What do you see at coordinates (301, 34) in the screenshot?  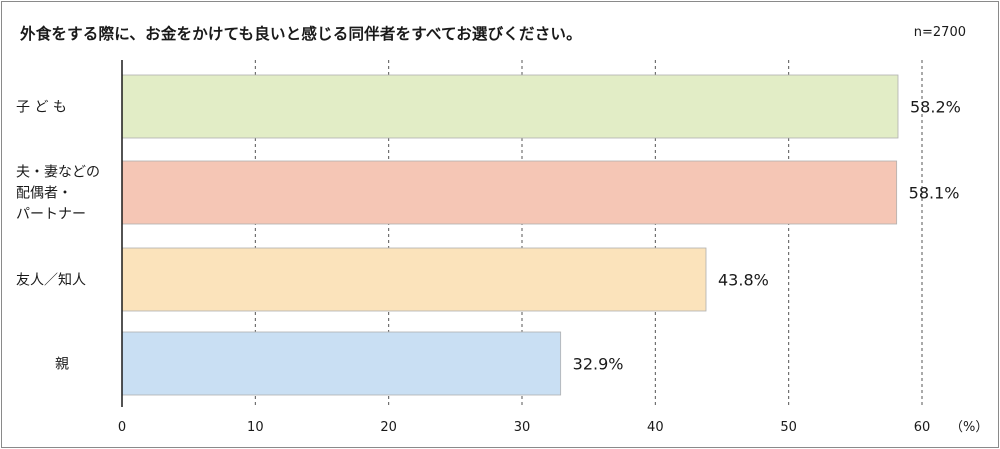 I see `chart-title: 外食をする際に、お金をかけても良いと感じる同伴者をすべてお選びください。` at bounding box center [301, 34].